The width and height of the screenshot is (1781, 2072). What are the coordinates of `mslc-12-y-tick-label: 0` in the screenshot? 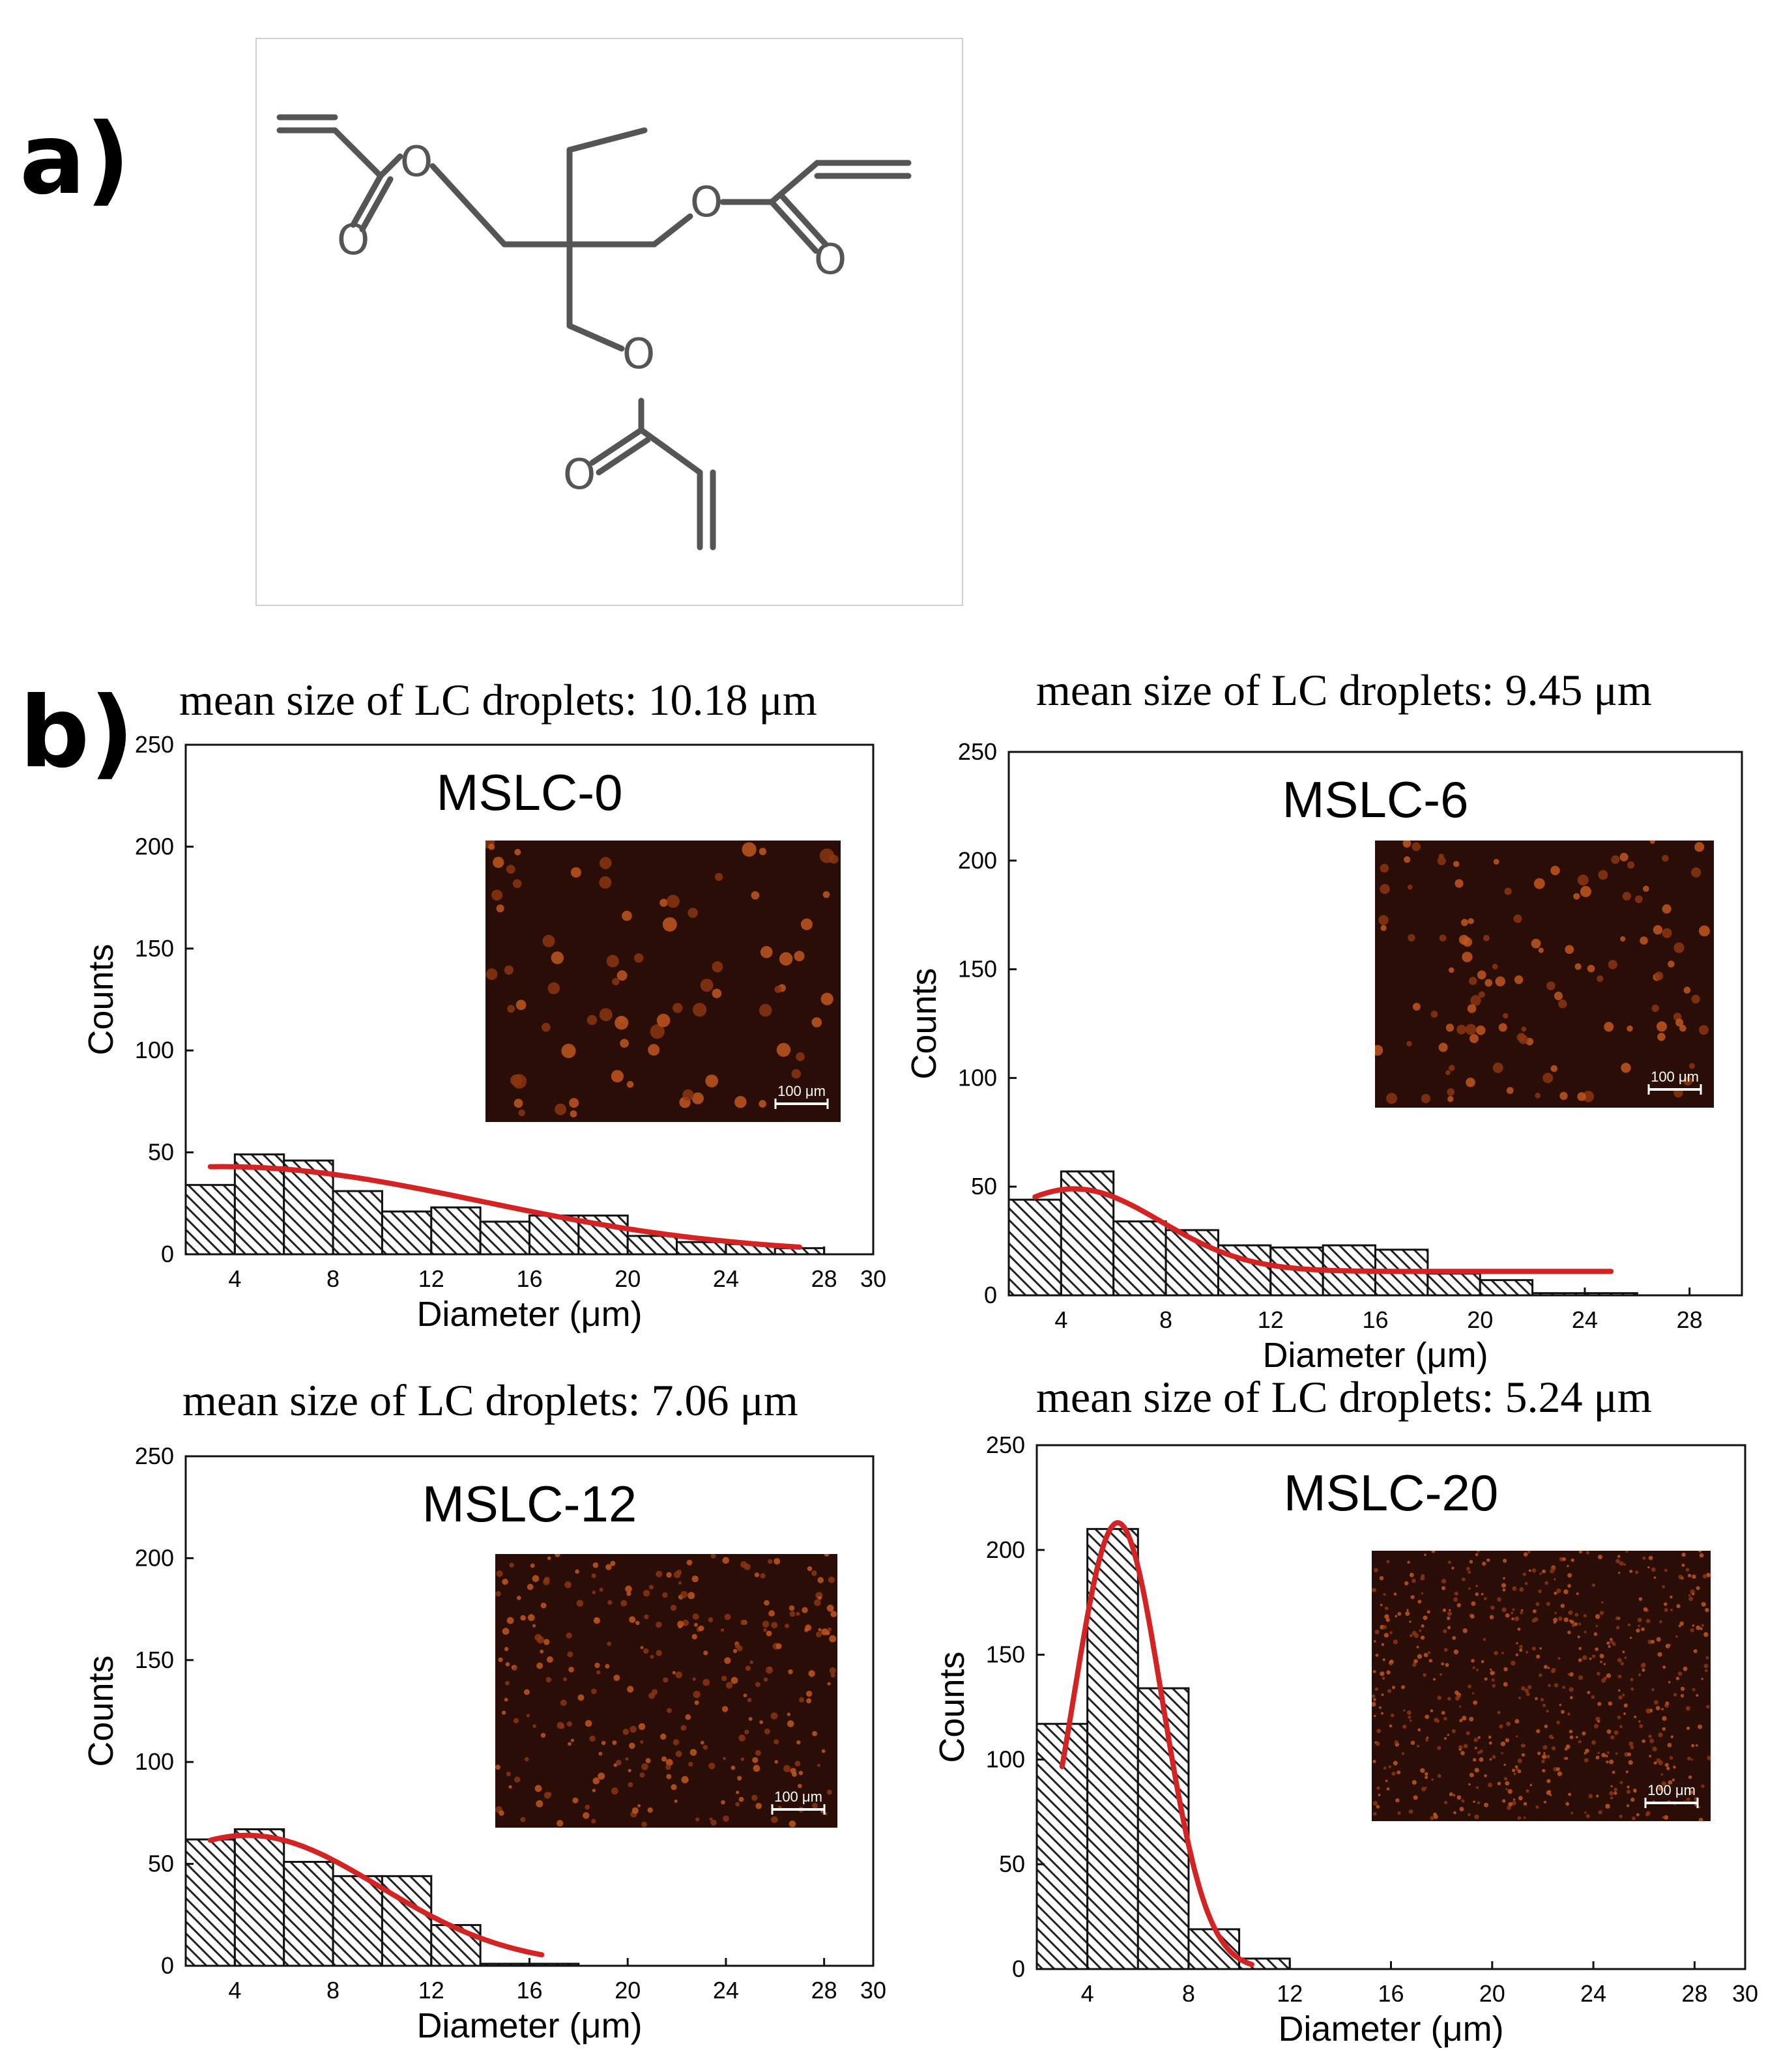 It's located at (167, 1965).